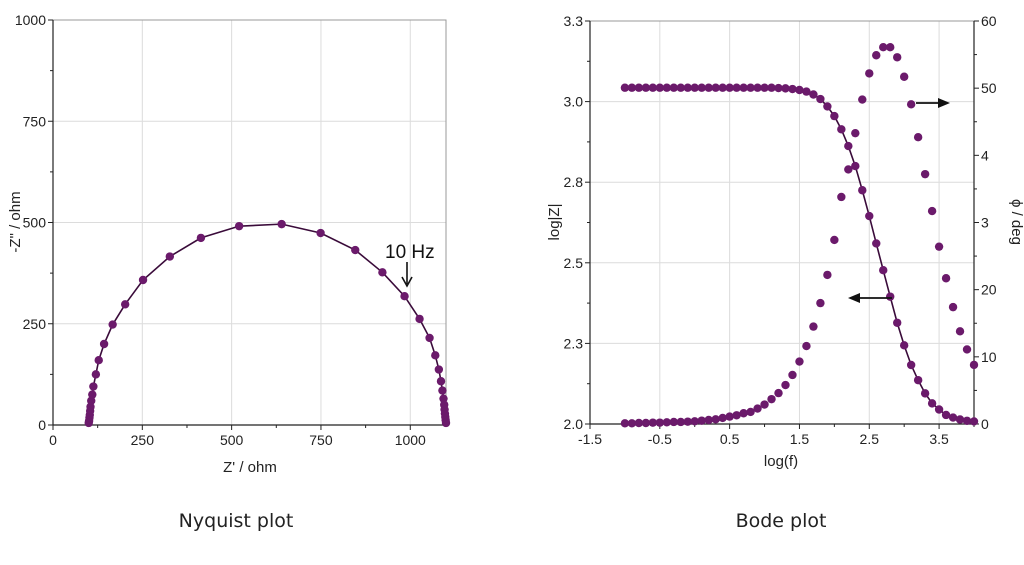  Describe the element at coordinates (574, 21) in the screenshot. I see `bode-left-tick-label: 3.3` at that location.